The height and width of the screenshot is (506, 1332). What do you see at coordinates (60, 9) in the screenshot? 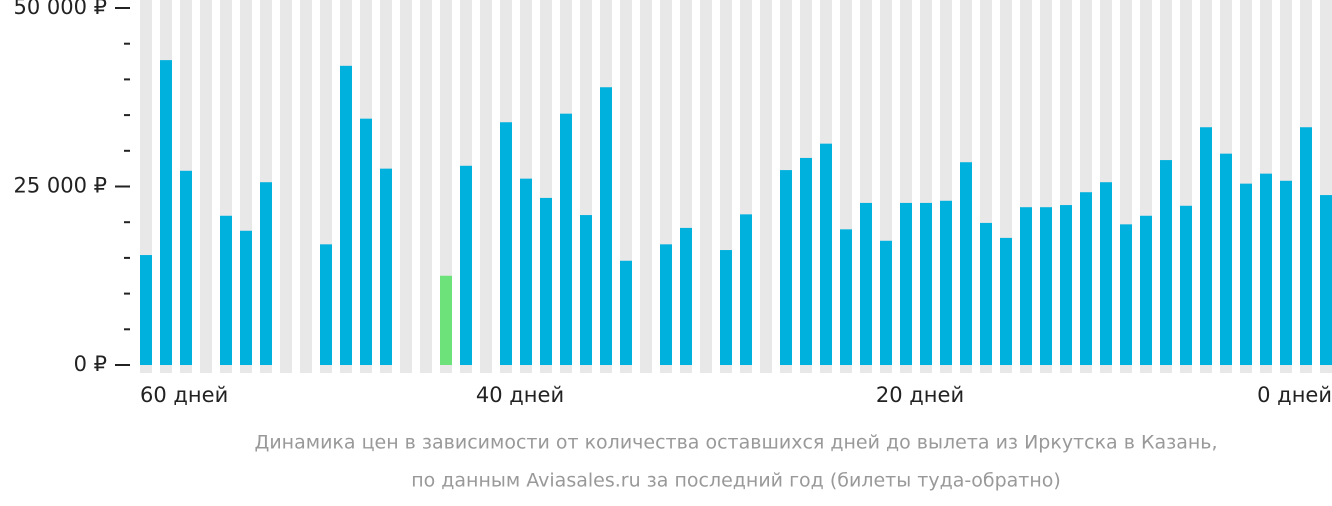
I see `y-tick-label: 50 000 ₽` at bounding box center [60, 9].